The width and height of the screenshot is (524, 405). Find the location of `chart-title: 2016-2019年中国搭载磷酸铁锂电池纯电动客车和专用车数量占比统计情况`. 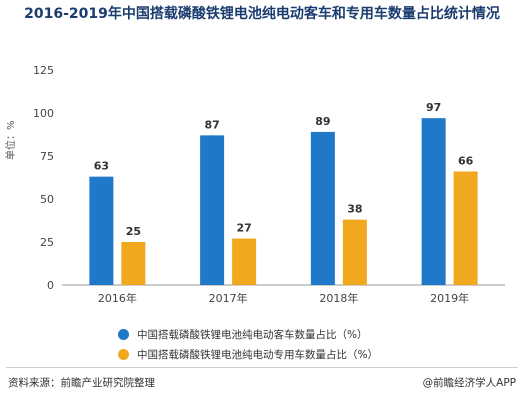

chart-title: 2016-2019年中国搭载磷酸铁锂电池纯电动客车和专用车数量占比统计情况 is located at coordinates (262, 14).